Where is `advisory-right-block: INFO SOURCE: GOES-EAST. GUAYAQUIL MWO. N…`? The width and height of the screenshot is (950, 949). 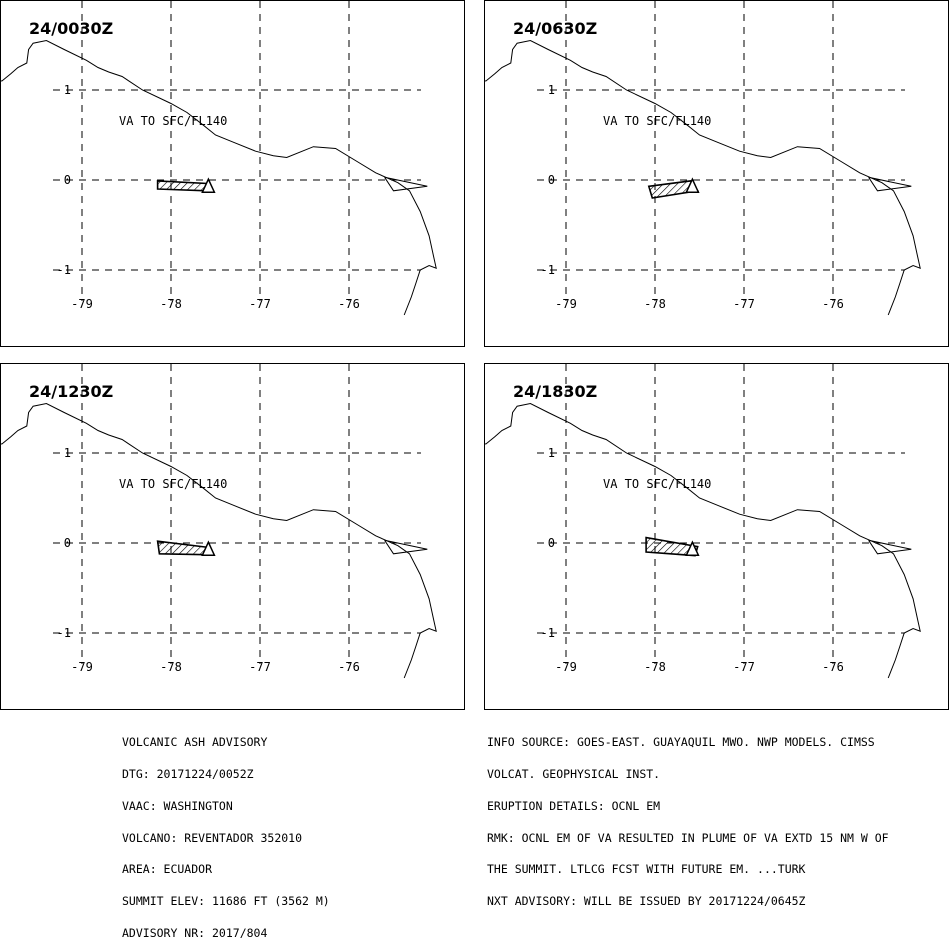 advisory-right-block: INFO SOURCE: GOES-EAST. GUAYAQUIL MWO. N… is located at coordinates (688, 816).